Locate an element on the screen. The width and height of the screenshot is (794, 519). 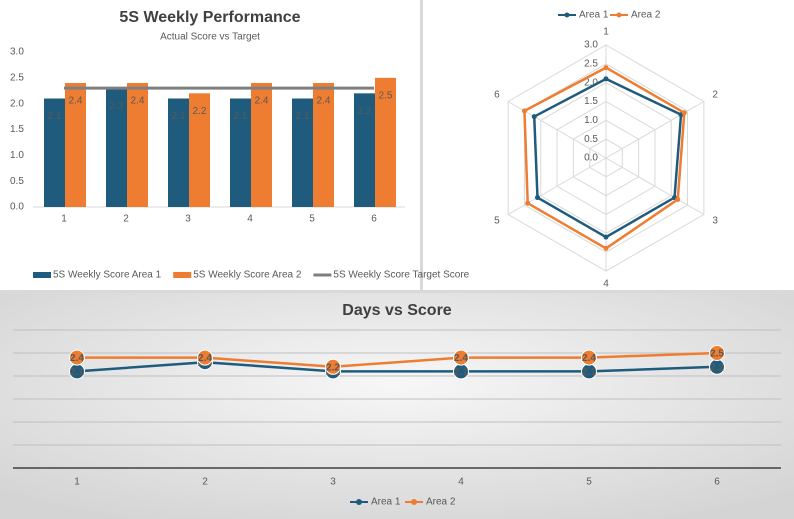
legend-label: 5S Weekly Score Area 1 is located at coordinates (107, 275).